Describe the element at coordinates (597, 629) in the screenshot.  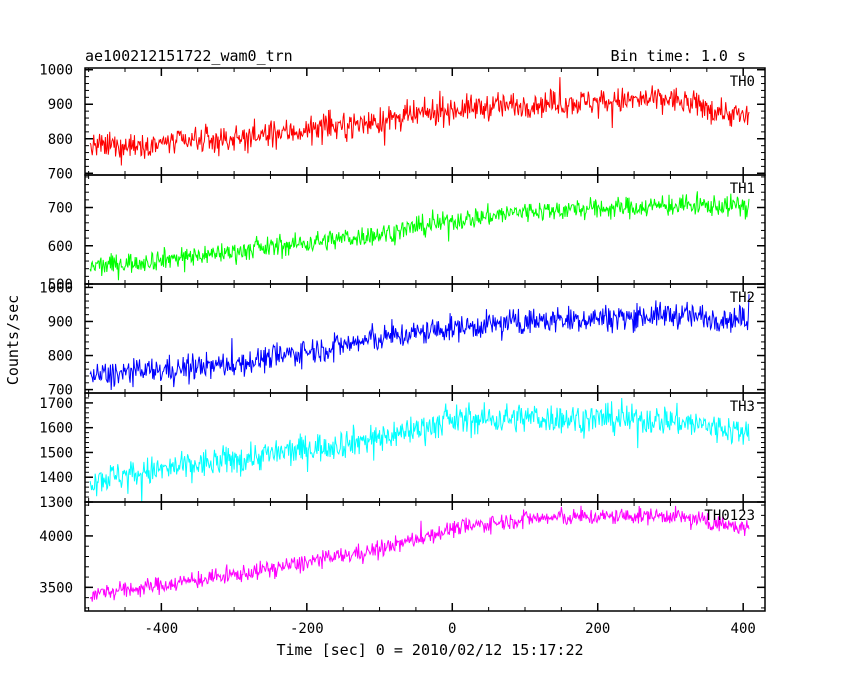
I see `x-tick-label: 200` at that location.